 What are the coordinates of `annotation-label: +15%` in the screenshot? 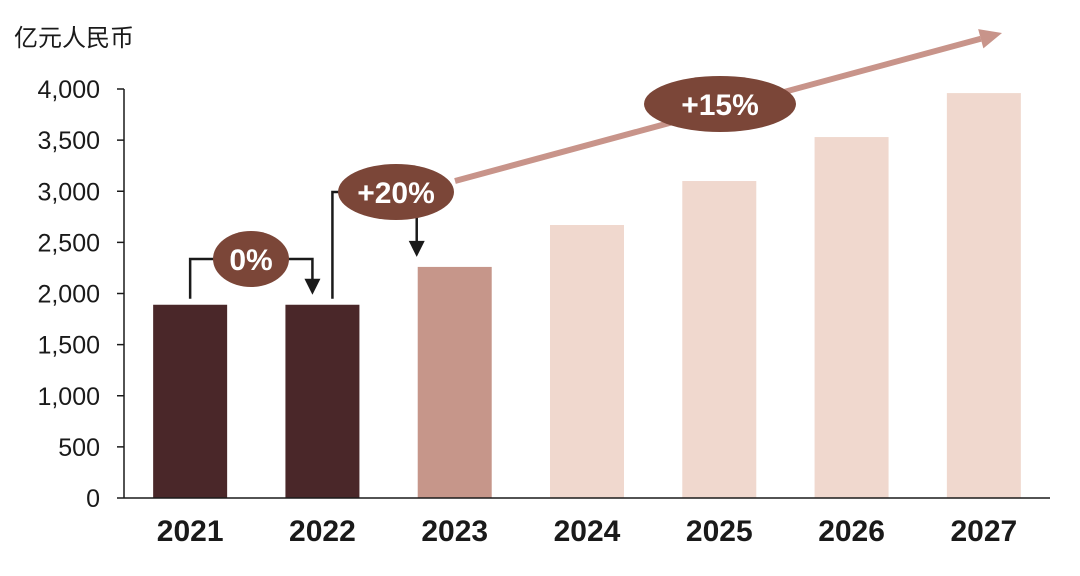 It's located at (720, 105).